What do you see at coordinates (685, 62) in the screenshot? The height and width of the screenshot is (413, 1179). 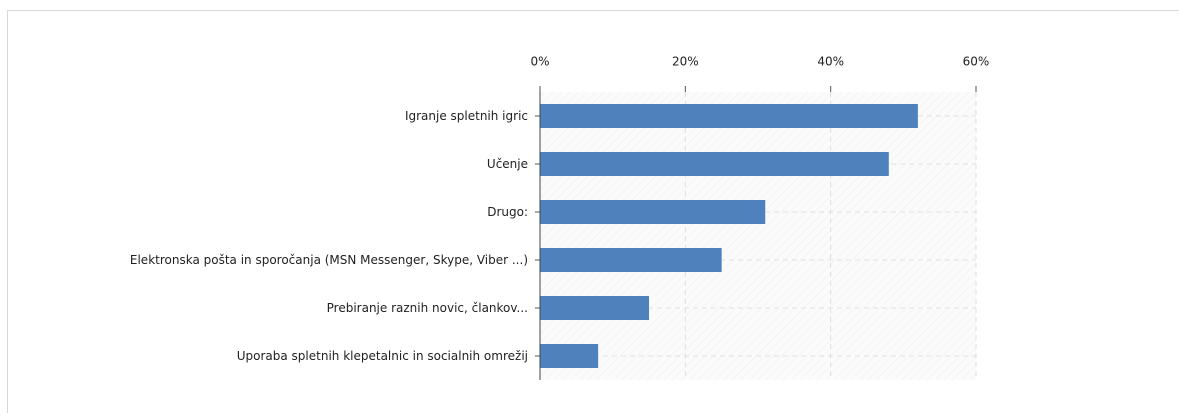 I see `x-tick-label: 20%` at bounding box center [685, 62].